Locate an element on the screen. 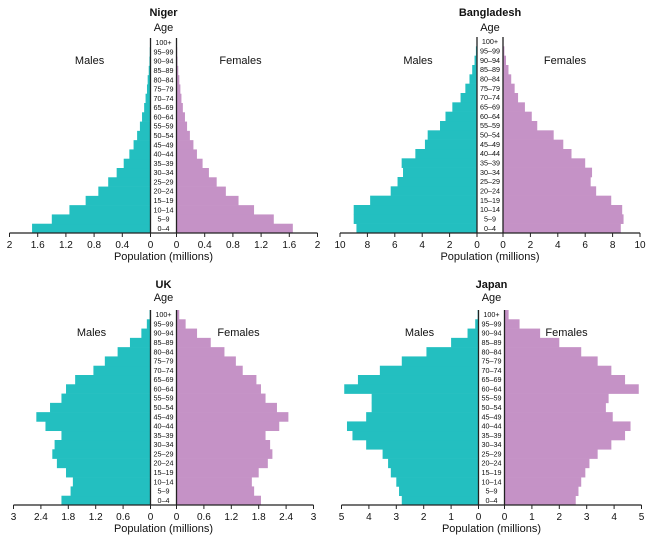 Image resolution: width=648 pixels, height=536 pixels. x-tick-label: 1.6 is located at coordinates (38, 245).